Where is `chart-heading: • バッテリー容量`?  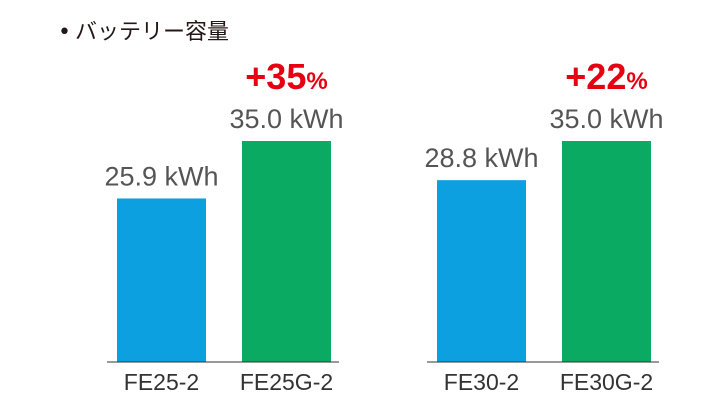
chart-heading: • バッテリー容量 is located at coordinates (143, 30).